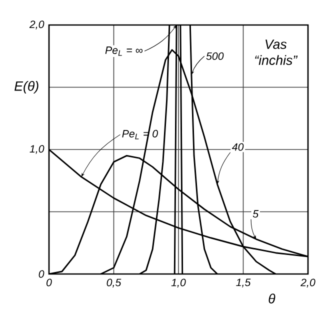 This screenshot has width=328, height=325. I want to click on y-axis-title: E(θ), so click(26, 87).